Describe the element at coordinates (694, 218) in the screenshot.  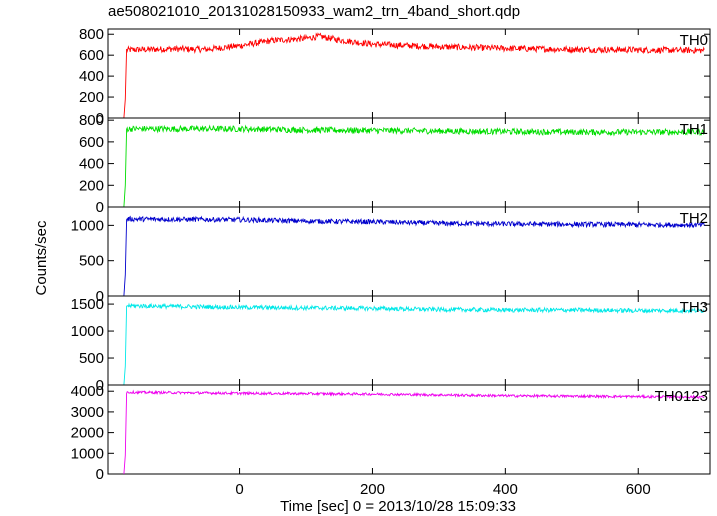
I see `series-label-th2: TH2` at that location.